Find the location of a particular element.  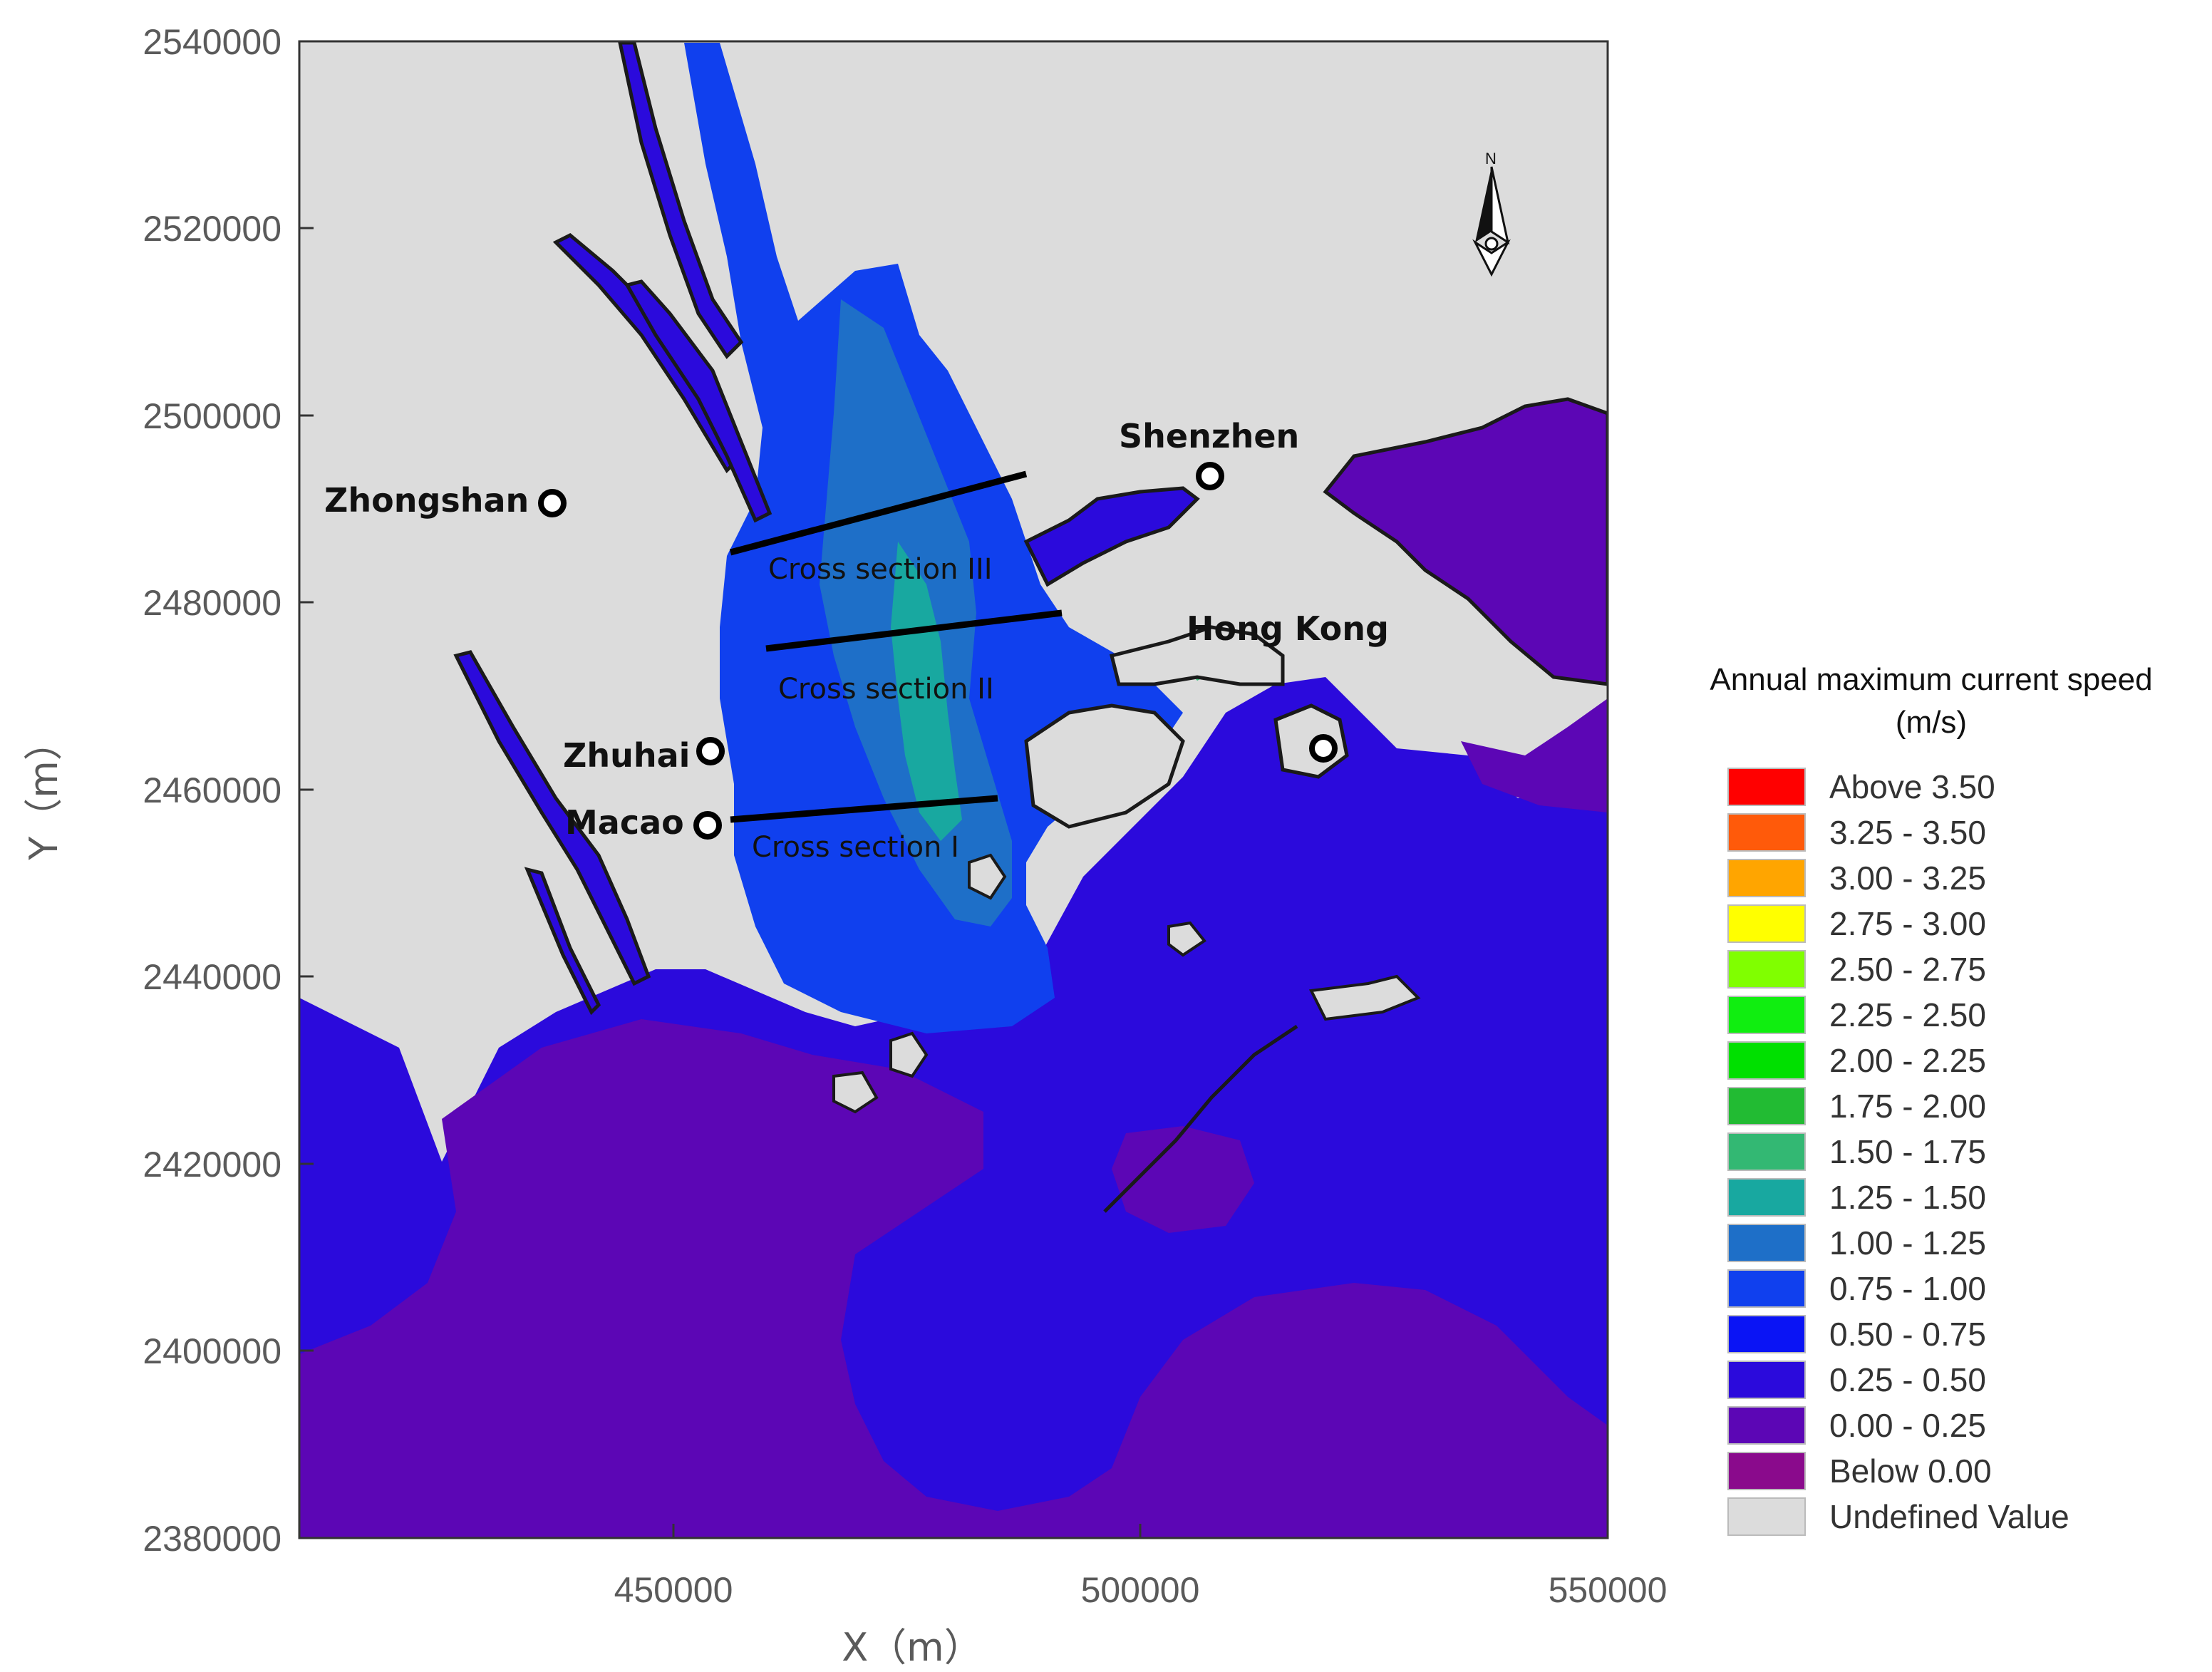

legend-label: 2.00 - 2.25 is located at coordinates (1907, 1060).